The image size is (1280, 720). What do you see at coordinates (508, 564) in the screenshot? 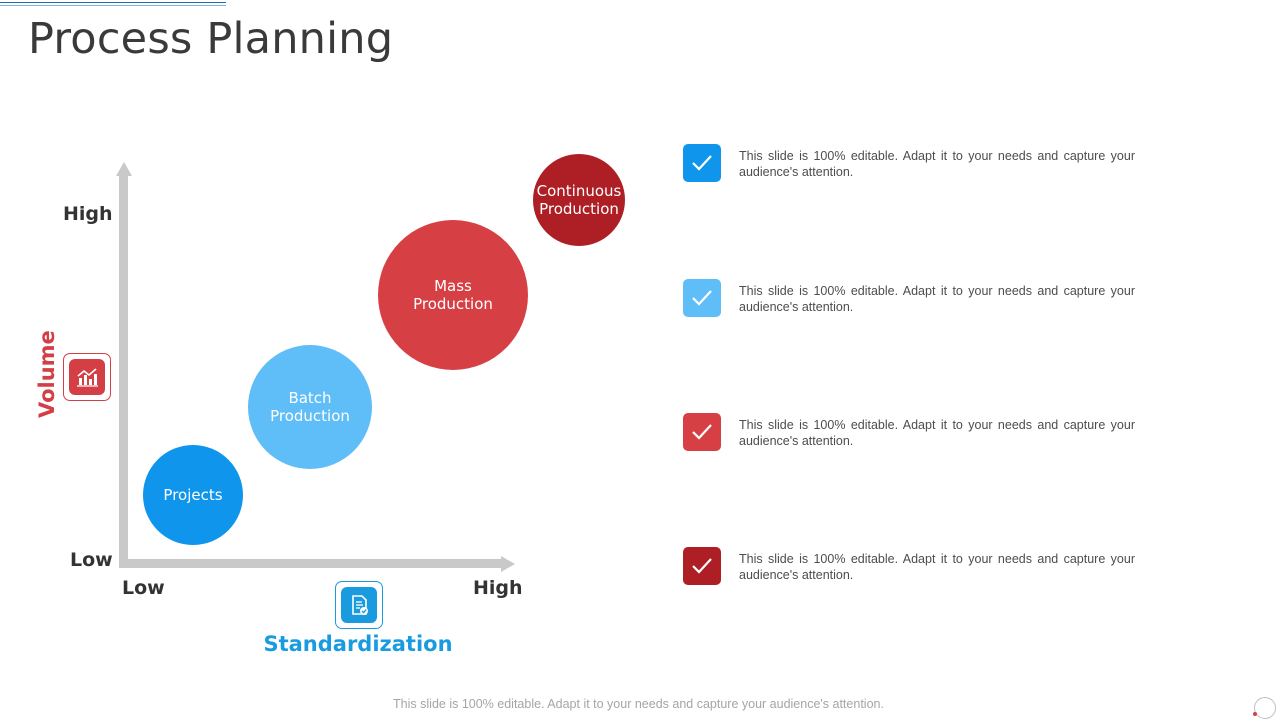
I see `x-axis-arrowhead` at bounding box center [508, 564].